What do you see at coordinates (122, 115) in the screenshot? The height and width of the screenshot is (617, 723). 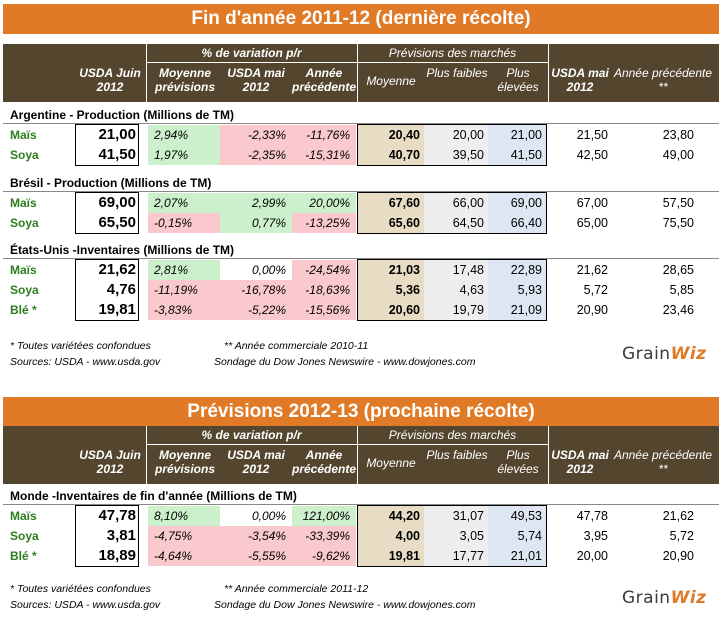 I see `group-label-argentine: Argentine - Production (Millions de TM)` at bounding box center [122, 115].